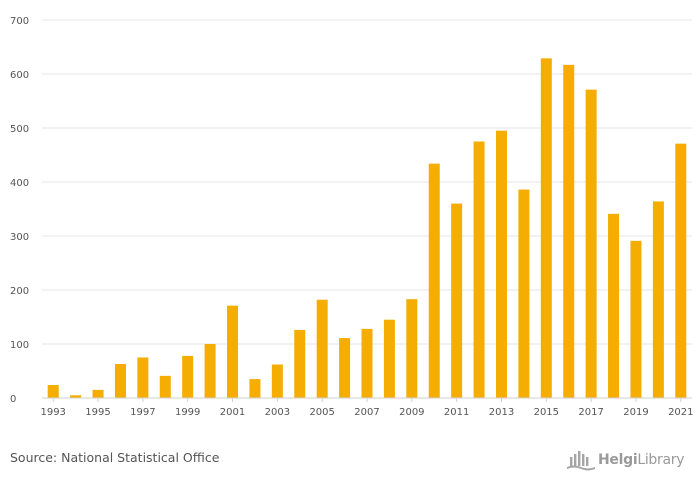  I want to click on x-tick-label: 2017, so click(590, 412).